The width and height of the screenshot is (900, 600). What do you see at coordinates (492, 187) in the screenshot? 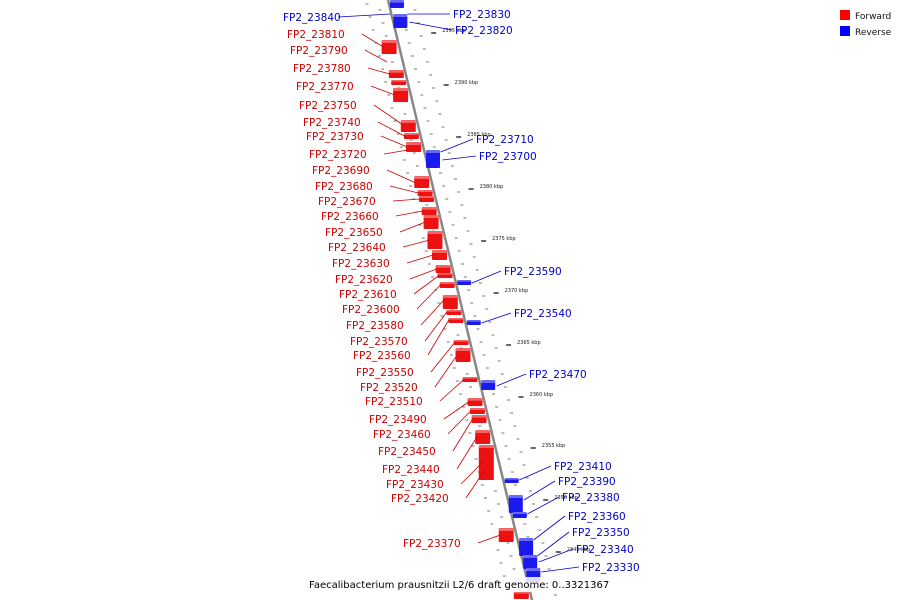
I see `scale-tick-label: 2380 kbp` at bounding box center [492, 187].